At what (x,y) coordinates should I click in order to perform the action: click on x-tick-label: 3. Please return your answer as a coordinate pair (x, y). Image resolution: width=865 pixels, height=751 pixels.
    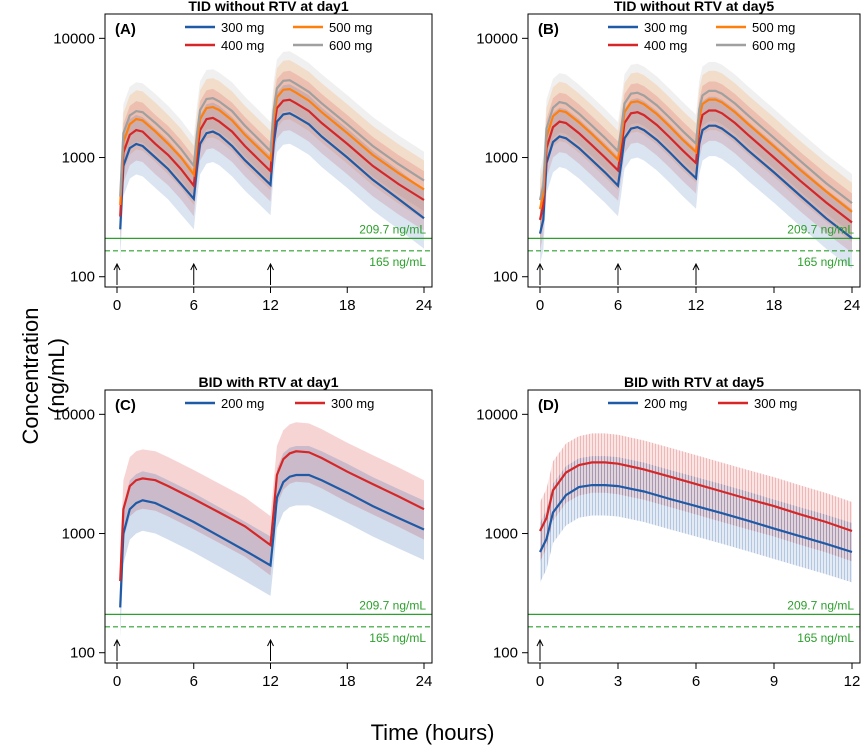
    Looking at the image, I should click on (618, 681).